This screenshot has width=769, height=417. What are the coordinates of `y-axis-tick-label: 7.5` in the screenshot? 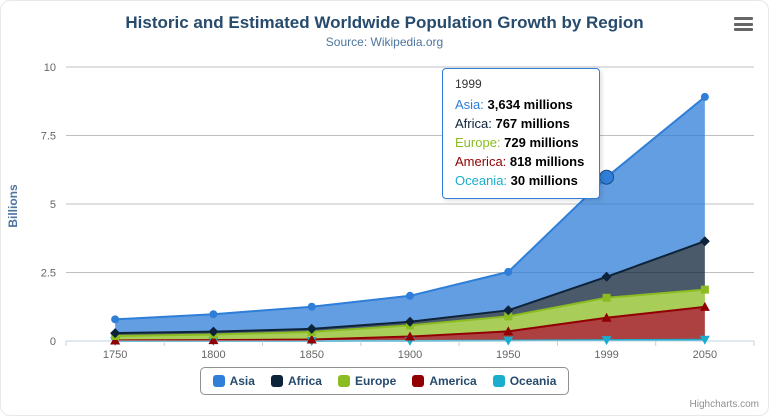 It's located at (48, 137).